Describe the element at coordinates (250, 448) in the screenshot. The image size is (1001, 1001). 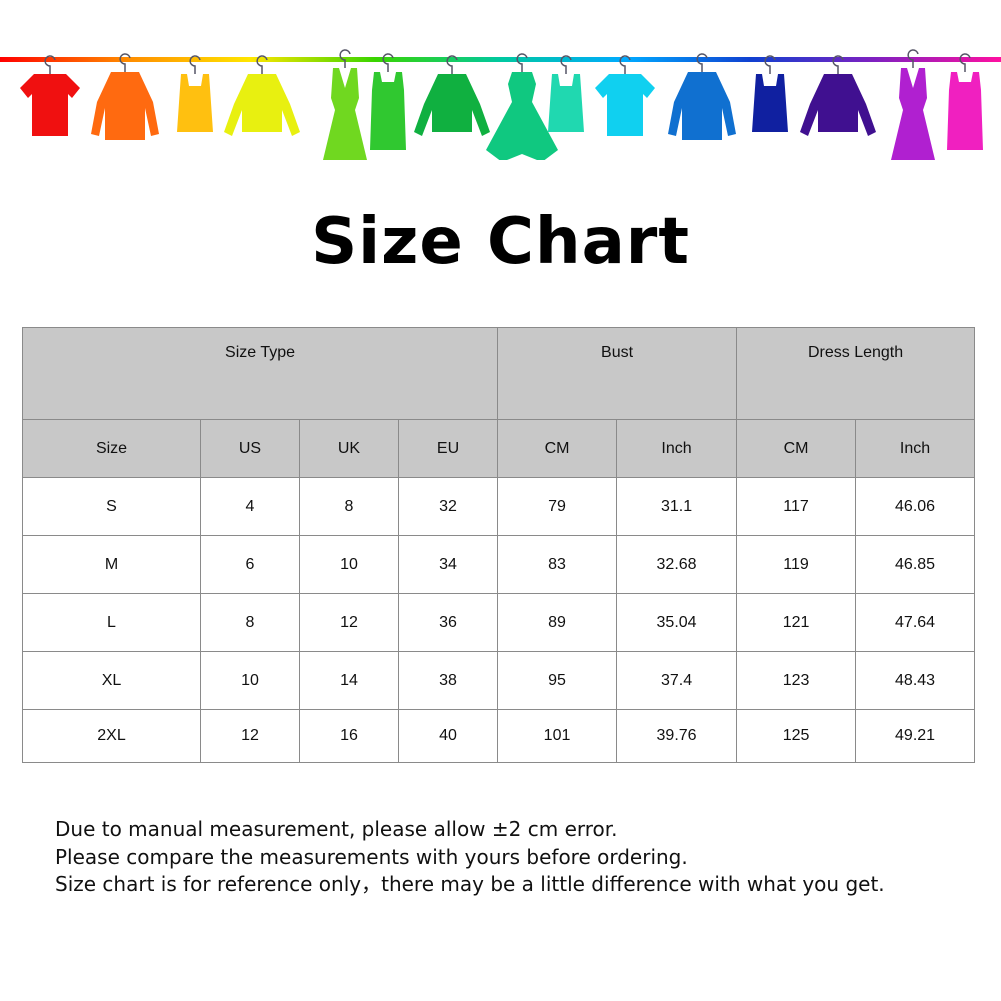
I see `column-header: US` at that location.